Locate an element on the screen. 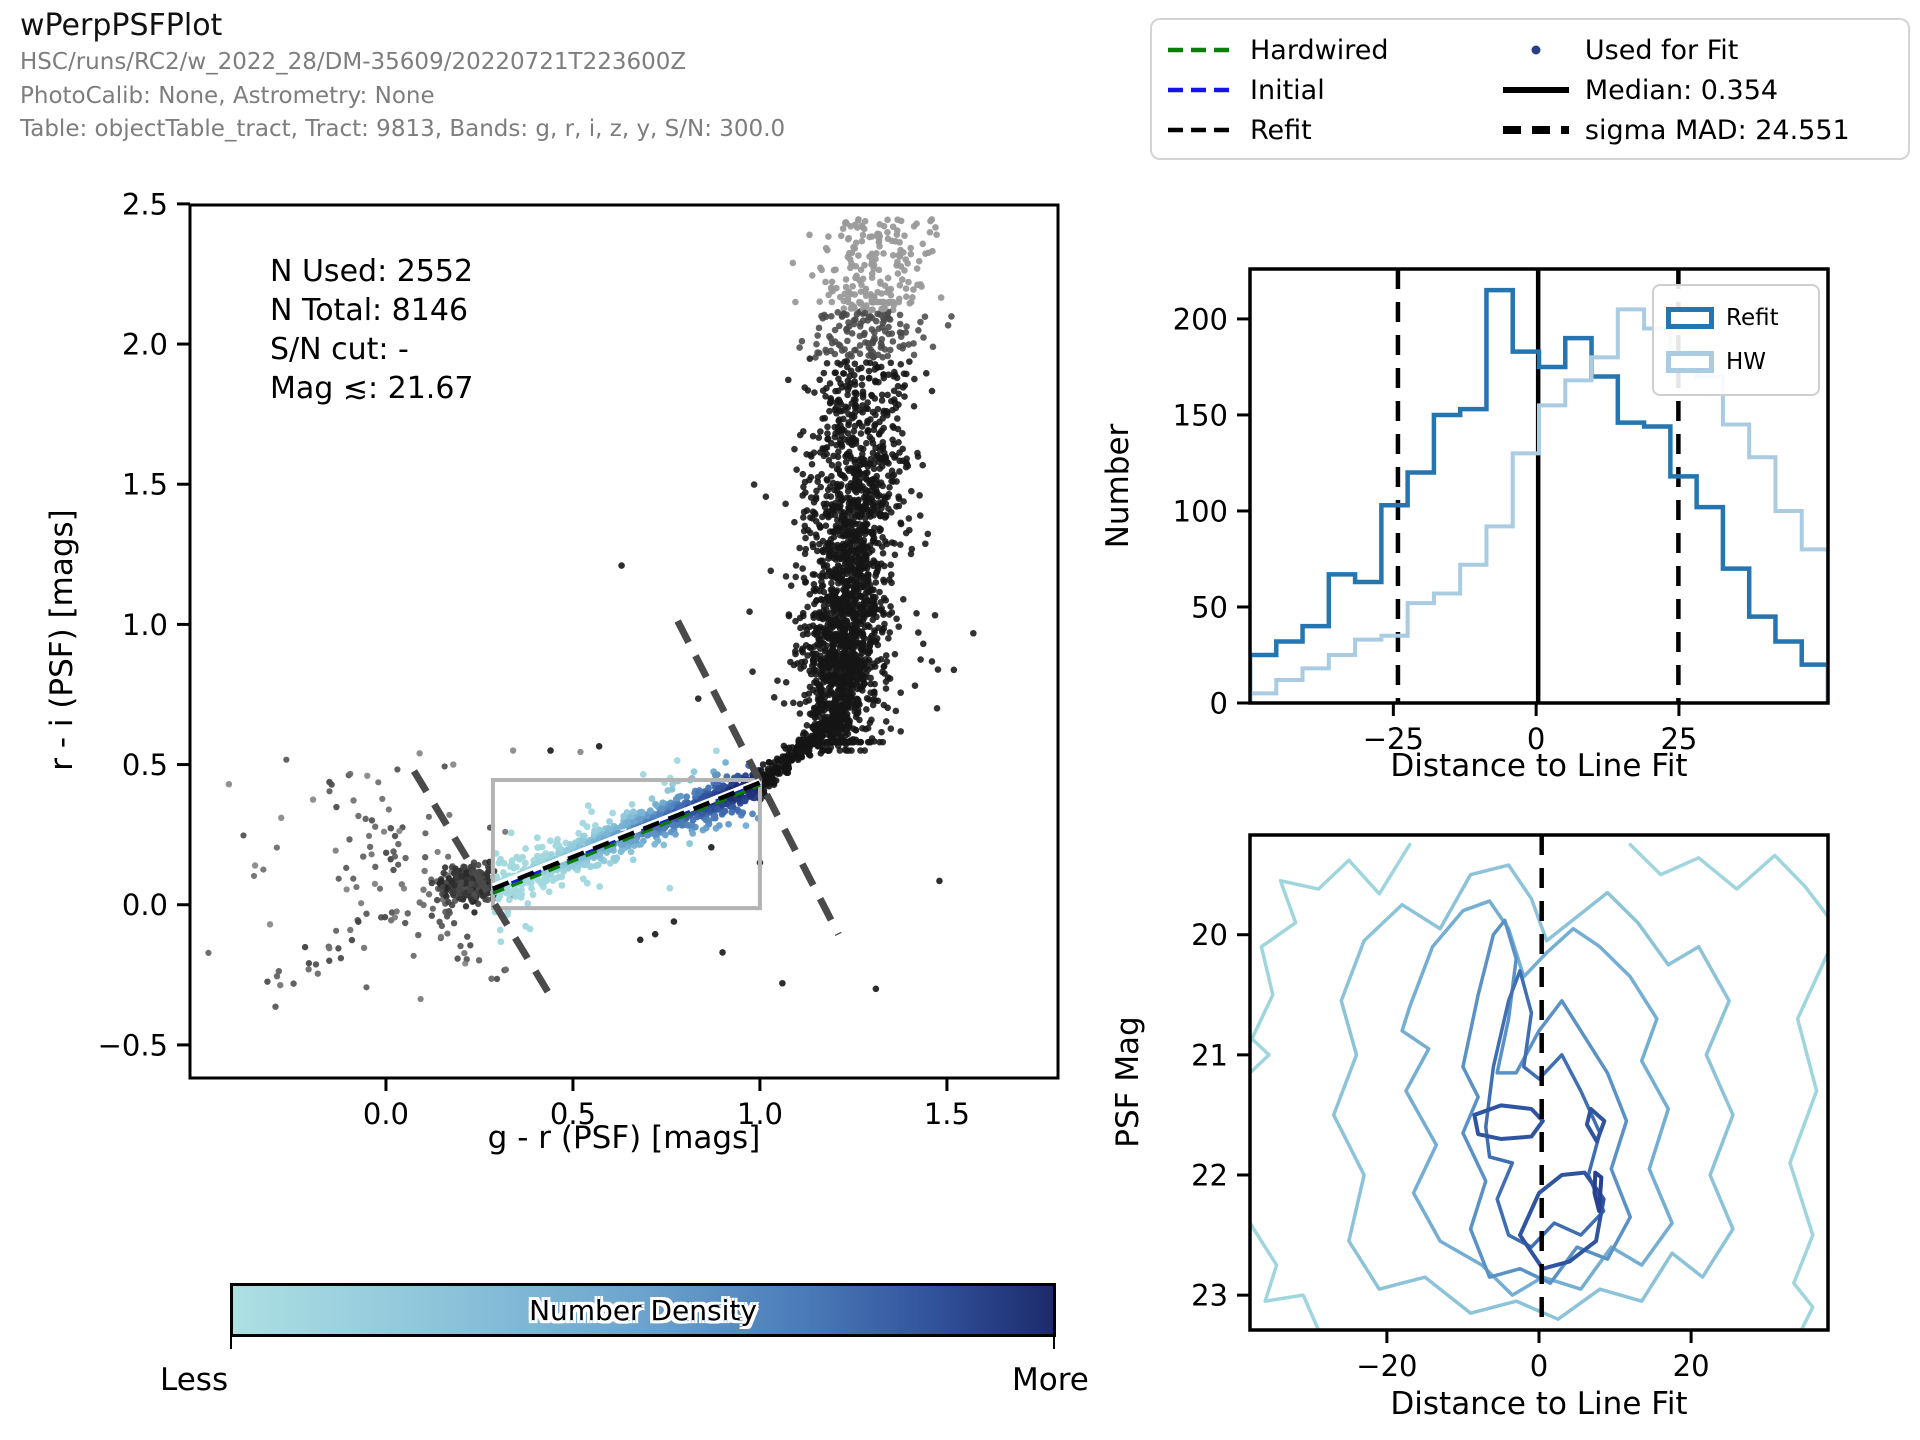  contour-plot is located at coordinates (1539, 1082).